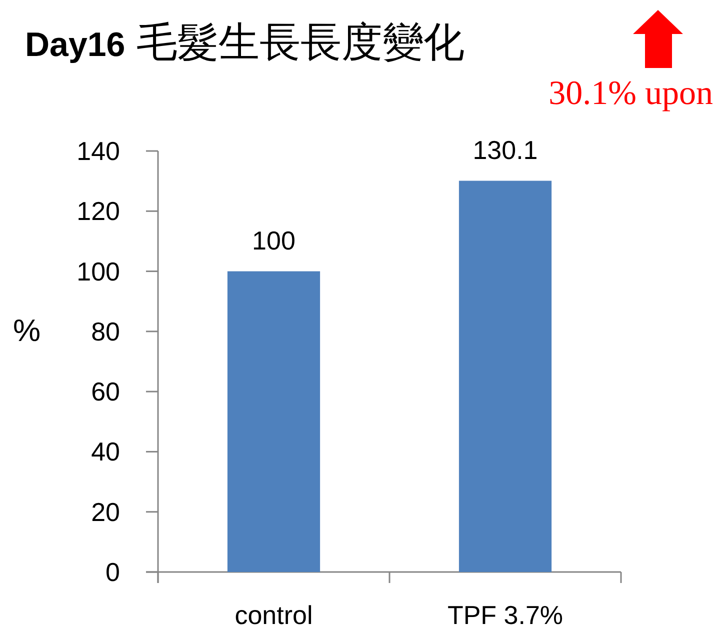 The height and width of the screenshot is (636, 720). What do you see at coordinates (98, 271) in the screenshot?
I see `y-tick-label: 100` at bounding box center [98, 271].